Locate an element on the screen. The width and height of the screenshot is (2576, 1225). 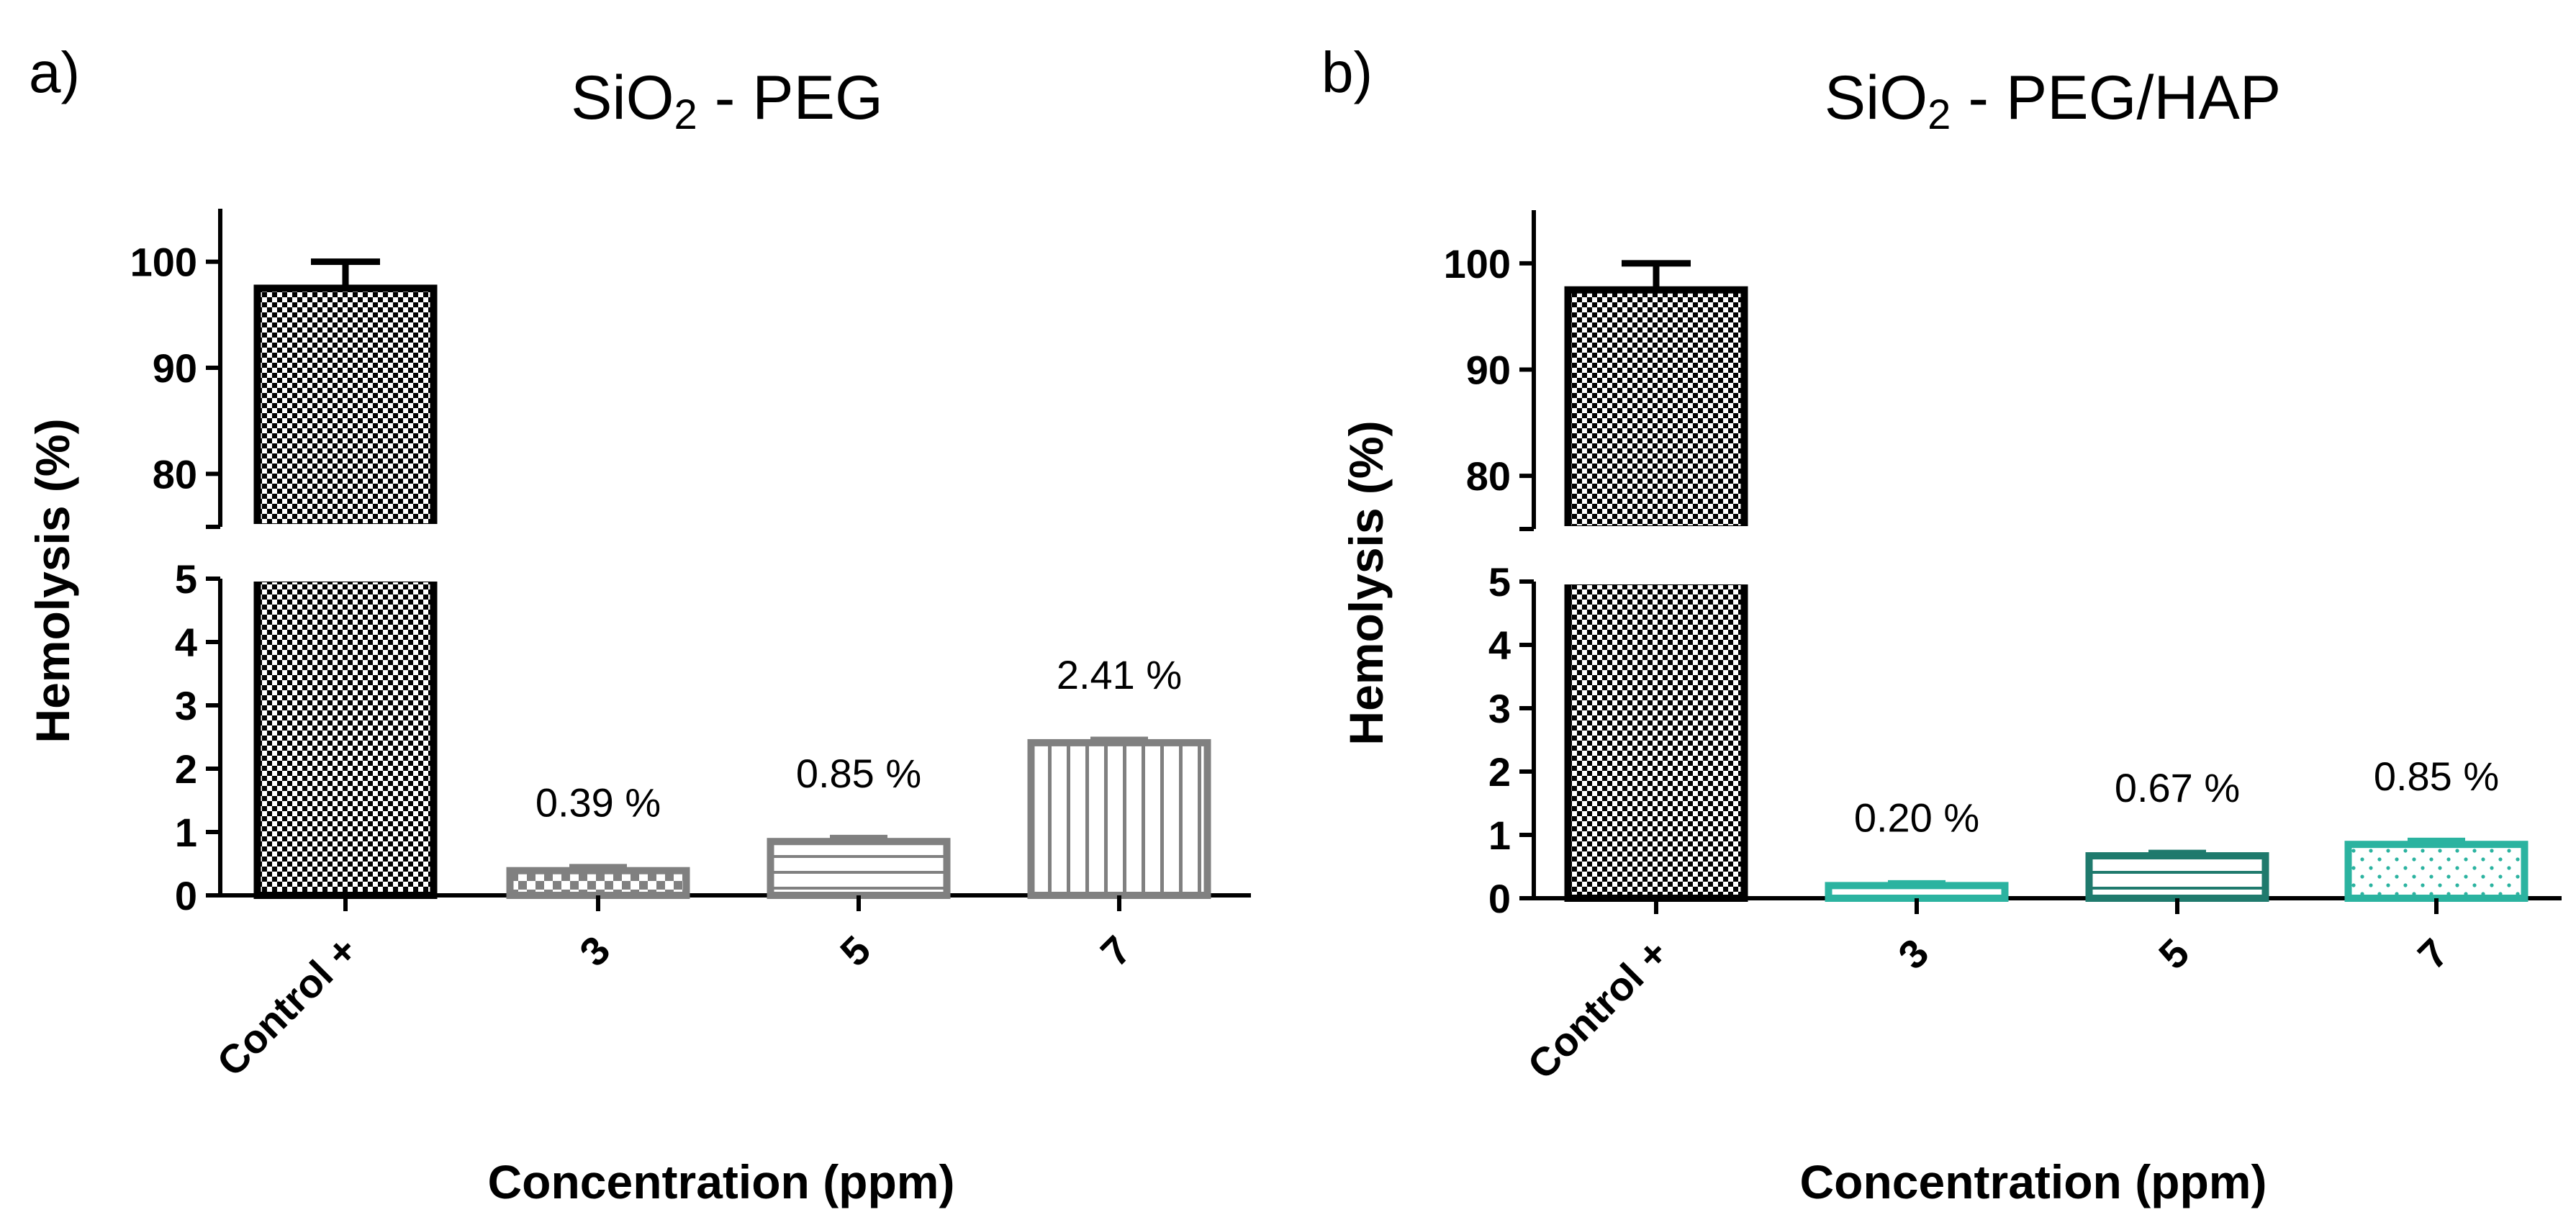
data-label: 0.39 % is located at coordinates (598, 803).